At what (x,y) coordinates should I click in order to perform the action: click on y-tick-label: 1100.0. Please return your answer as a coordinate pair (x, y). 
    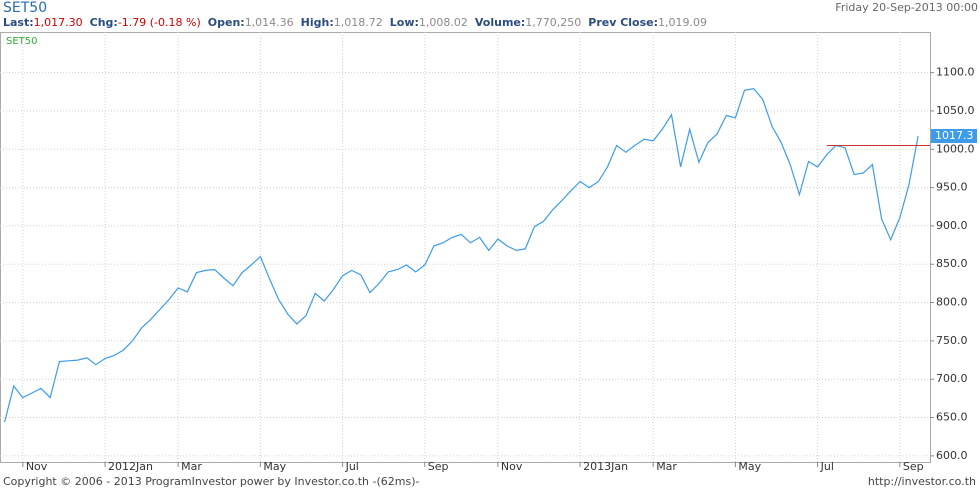
    Looking at the image, I should click on (955, 72).